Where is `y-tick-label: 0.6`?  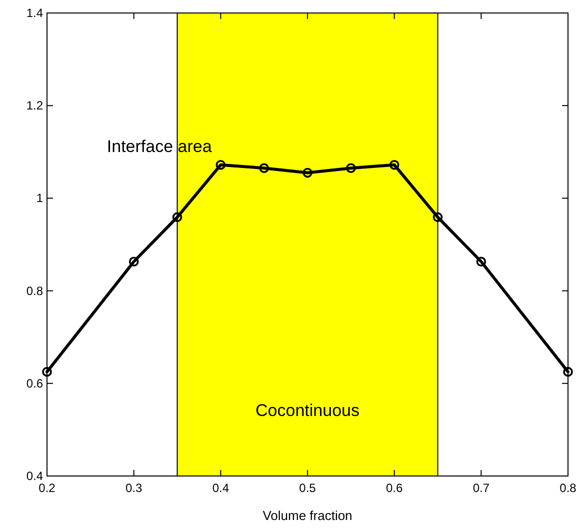 y-tick-label: 0.6 is located at coordinates (35, 383).